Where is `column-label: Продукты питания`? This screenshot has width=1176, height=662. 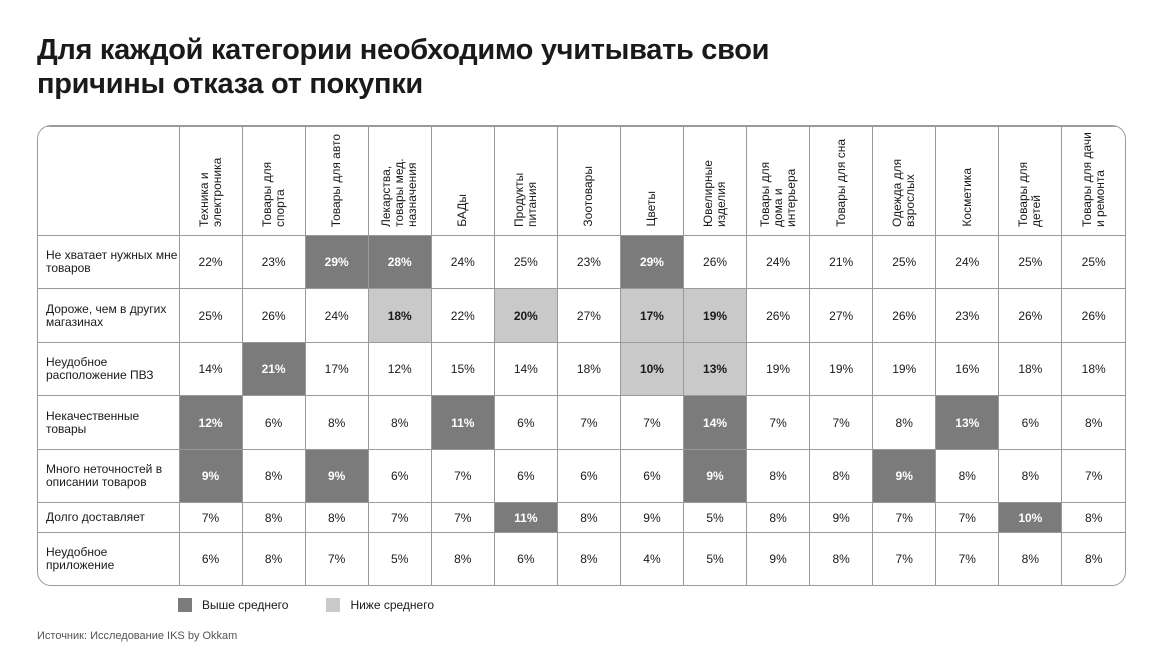
column-label: Продукты питания is located at coordinates (525, 199).